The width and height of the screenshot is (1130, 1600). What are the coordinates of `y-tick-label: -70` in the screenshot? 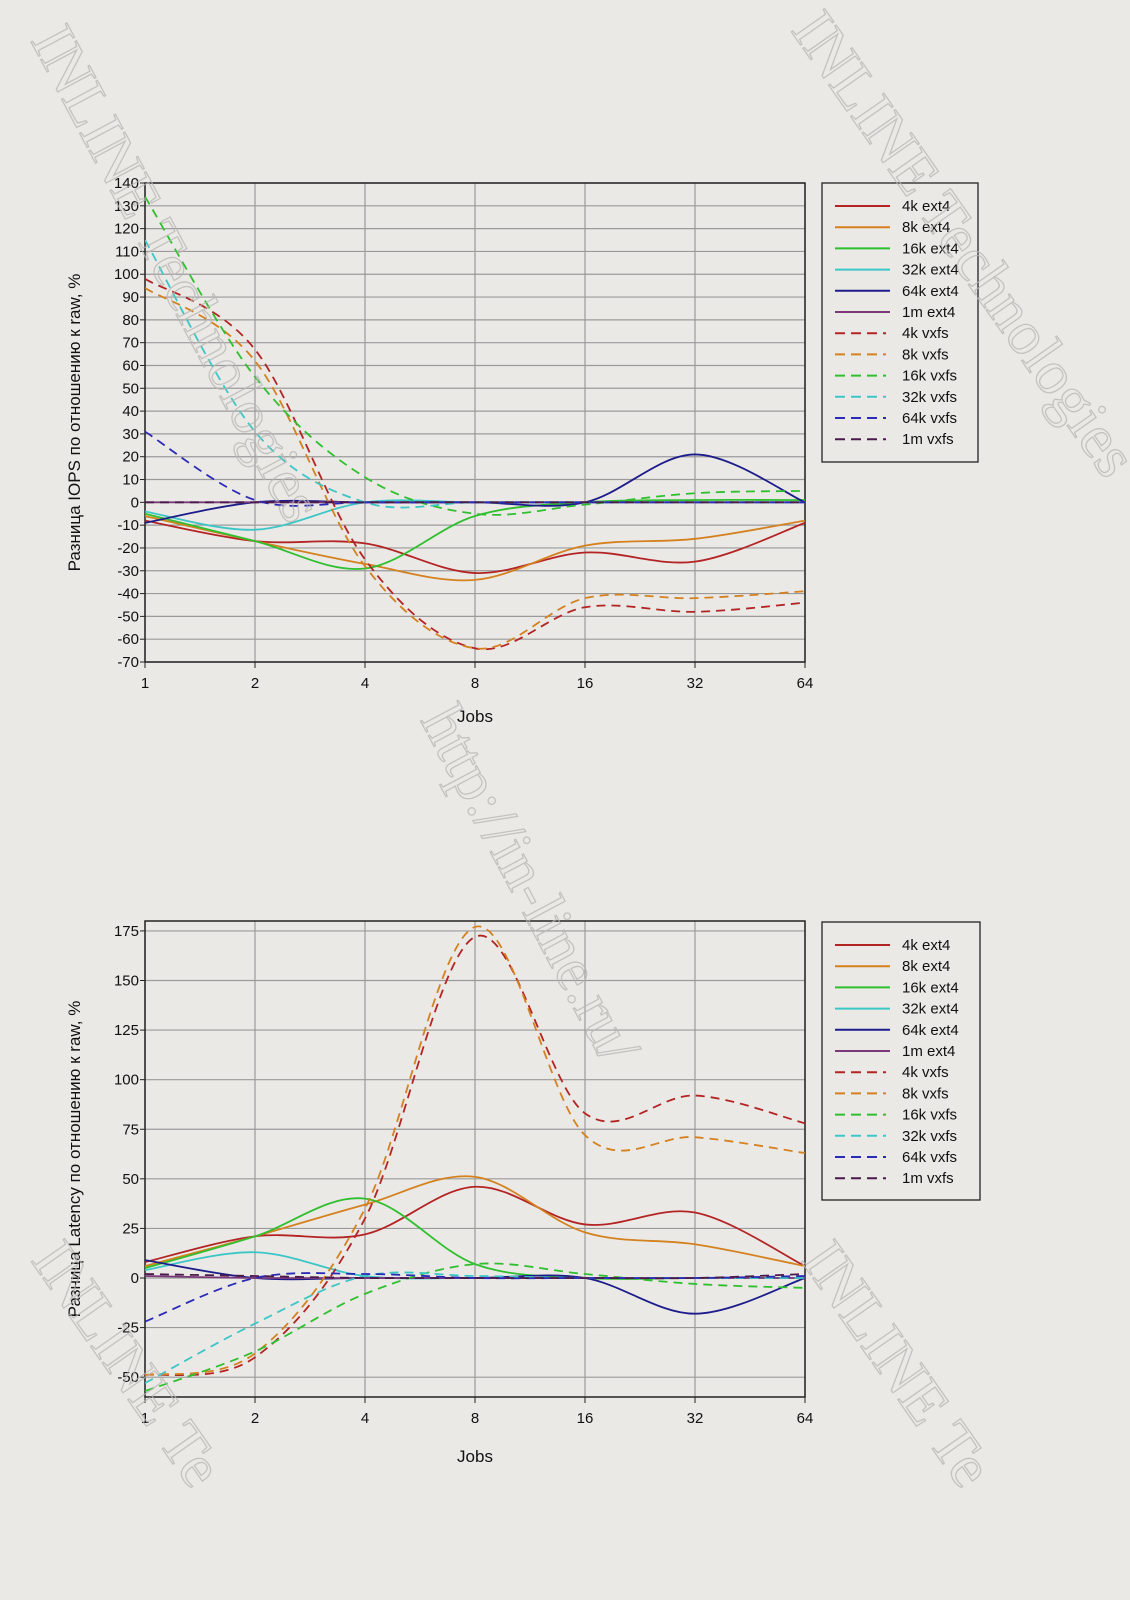 It's located at (128, 662).